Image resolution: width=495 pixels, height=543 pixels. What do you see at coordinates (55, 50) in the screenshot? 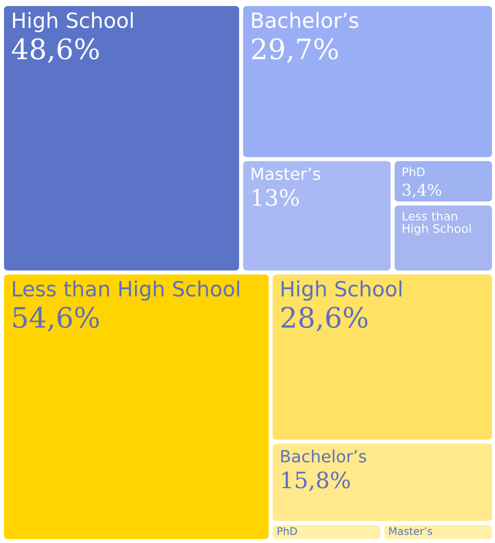
I see `data-label: 48,6%` at bounding box center [55, 50].